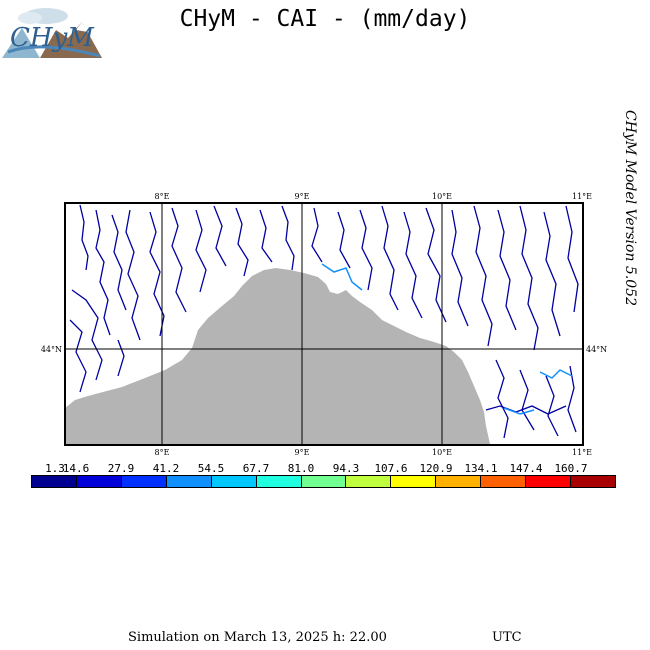 The width and height of the screenshot is (650, 650). Describe the element at coordinates (121, 468) in the screenshot. I see `legend-value: 27.9` at that location.